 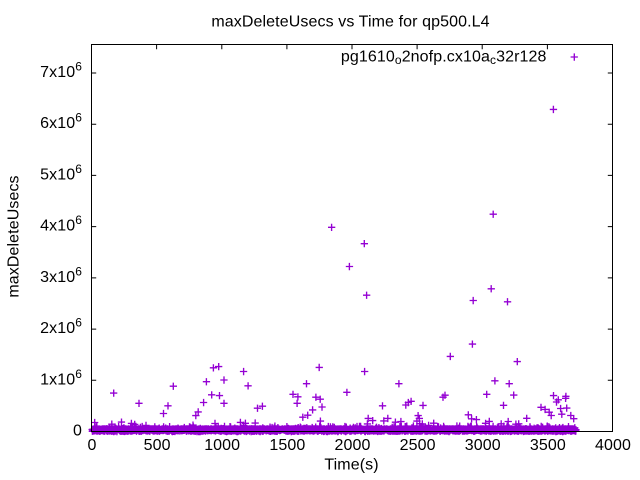 What do you see at coordinates (351, 465) in the screenshot?
I see `svg-text: Time(s)` at bounding box center [351, 465].